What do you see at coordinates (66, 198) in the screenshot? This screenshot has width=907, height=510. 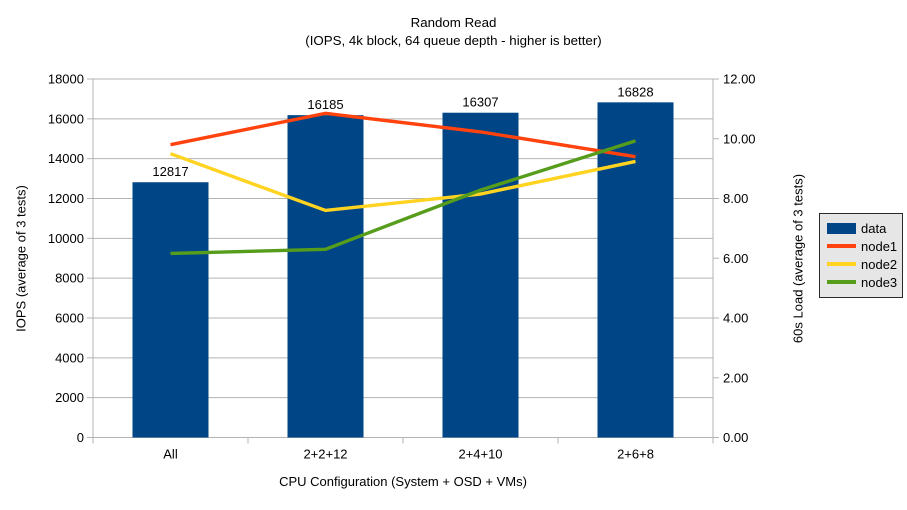 I see `left-tick-label: 12000` at bounding box center [66, 198].